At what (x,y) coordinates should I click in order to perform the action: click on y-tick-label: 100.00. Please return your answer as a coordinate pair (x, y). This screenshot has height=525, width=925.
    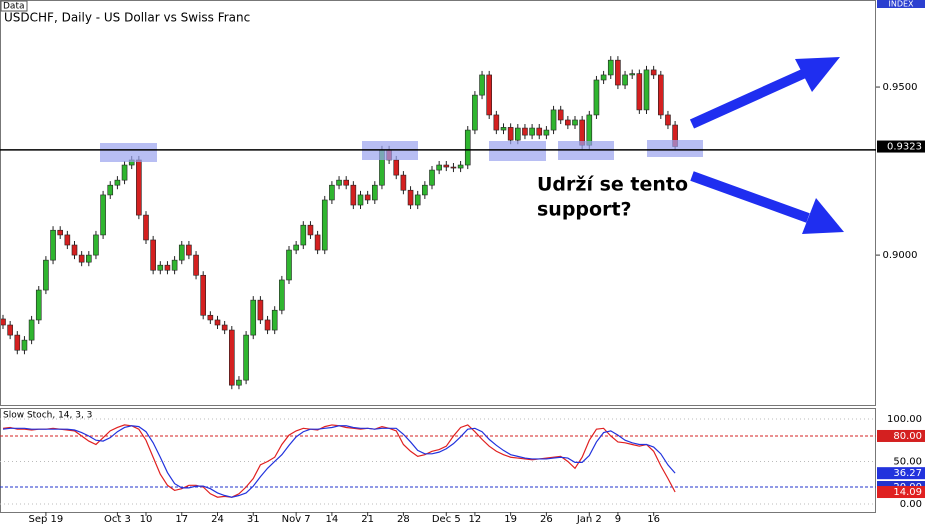
    Looking at the image, I should click on (904, 419).